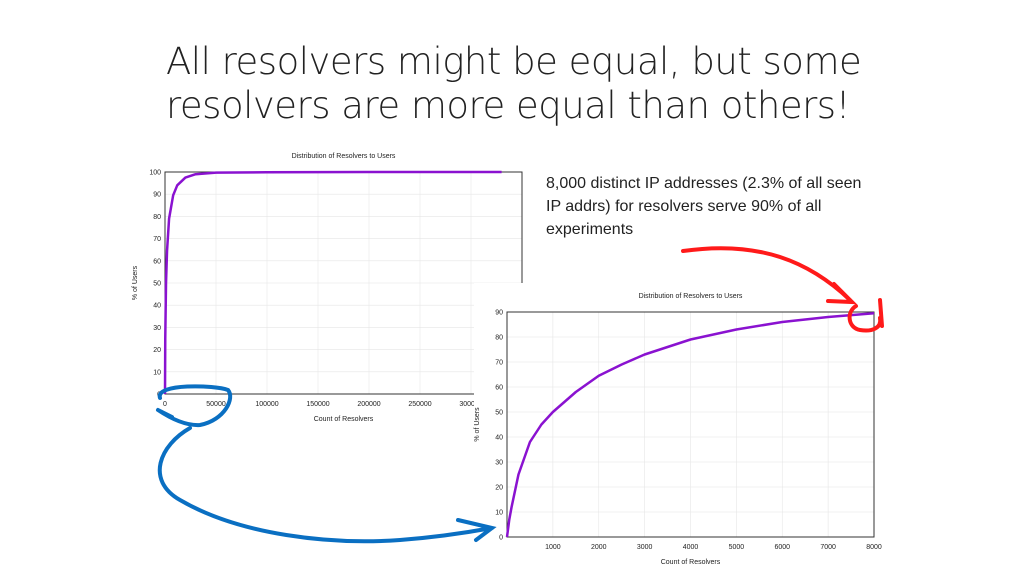 This screenshot has height=576, width=1024. Describe the element at coordinates (419, 404) in the screenshot. I see `x-tick-label: 250000` at that location.